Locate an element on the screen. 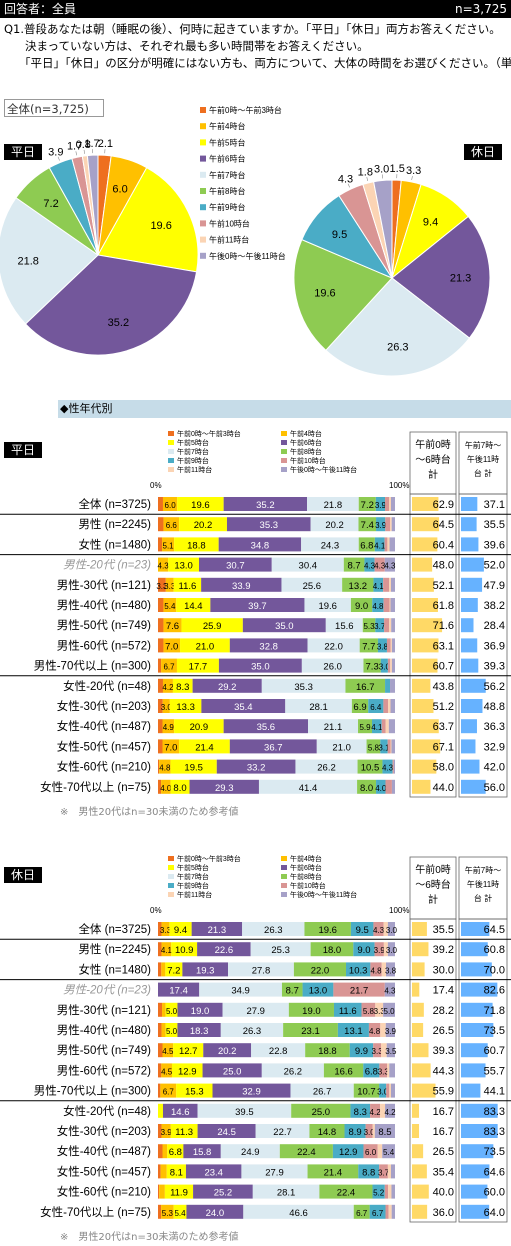 Image resolution: width=511 pixels, height=1246 pixels. holiday-bar-seg-label-0-2: 9.4 is located at coordinates (180, 930).